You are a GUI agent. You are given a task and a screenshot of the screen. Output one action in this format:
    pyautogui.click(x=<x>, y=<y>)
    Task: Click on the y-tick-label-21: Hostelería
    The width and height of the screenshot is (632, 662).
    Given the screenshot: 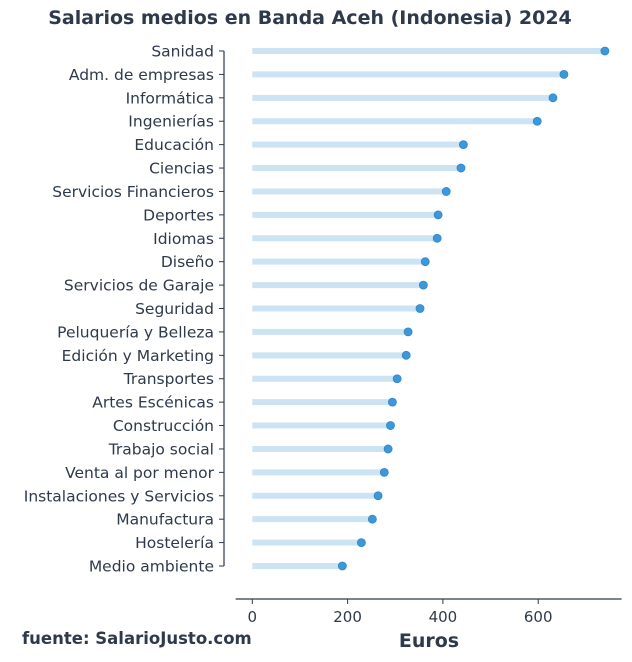 What is the action you would take?
    pyautogui.click(x=174, y=543)
    